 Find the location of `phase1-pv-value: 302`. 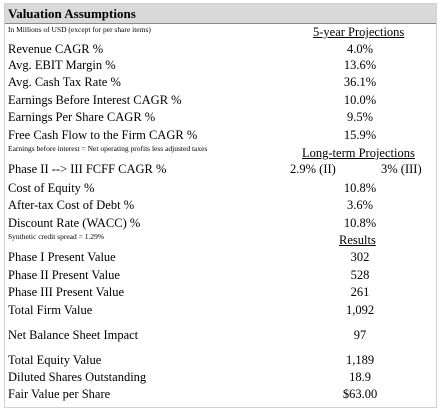

phase1-pv-value: 302 is located at coordinates (360, 257).